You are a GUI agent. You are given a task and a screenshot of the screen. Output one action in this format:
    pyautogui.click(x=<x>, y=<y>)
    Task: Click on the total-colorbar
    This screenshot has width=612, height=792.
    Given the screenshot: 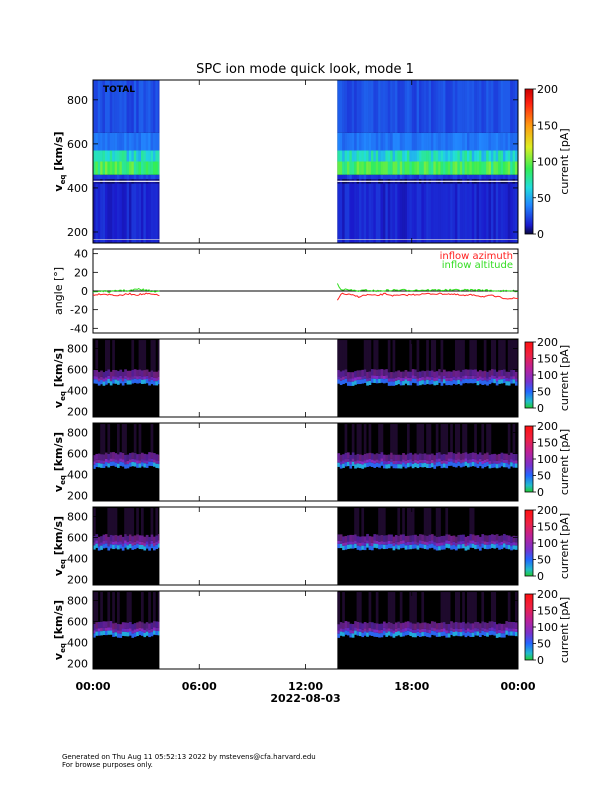 What is the action you would take?
    pyautogui.click(x=529, y=161)
    